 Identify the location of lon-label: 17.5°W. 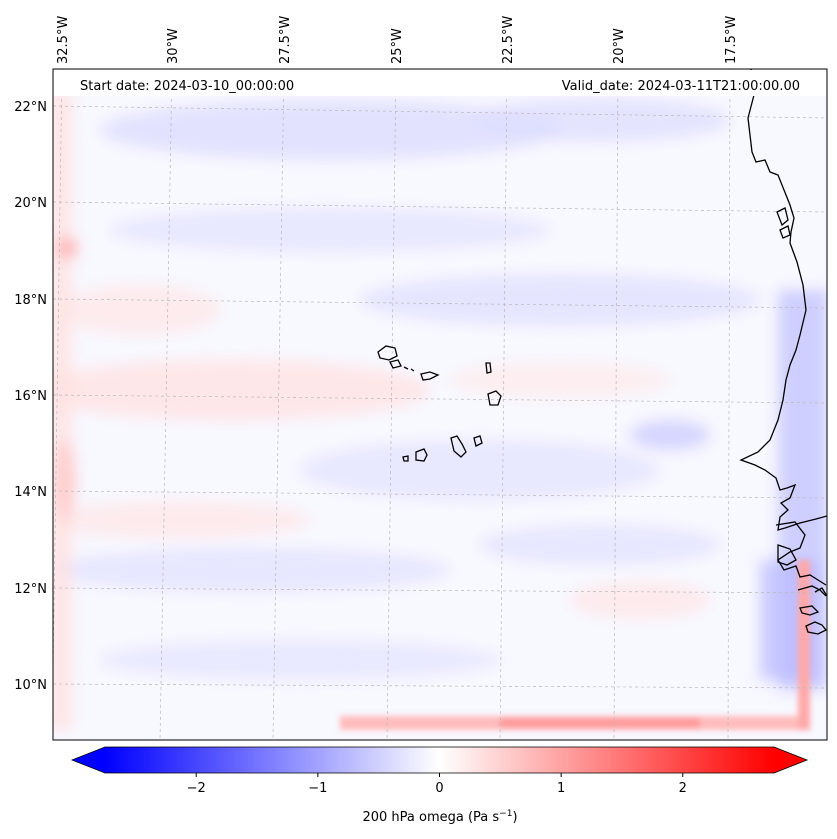
(731, 40).